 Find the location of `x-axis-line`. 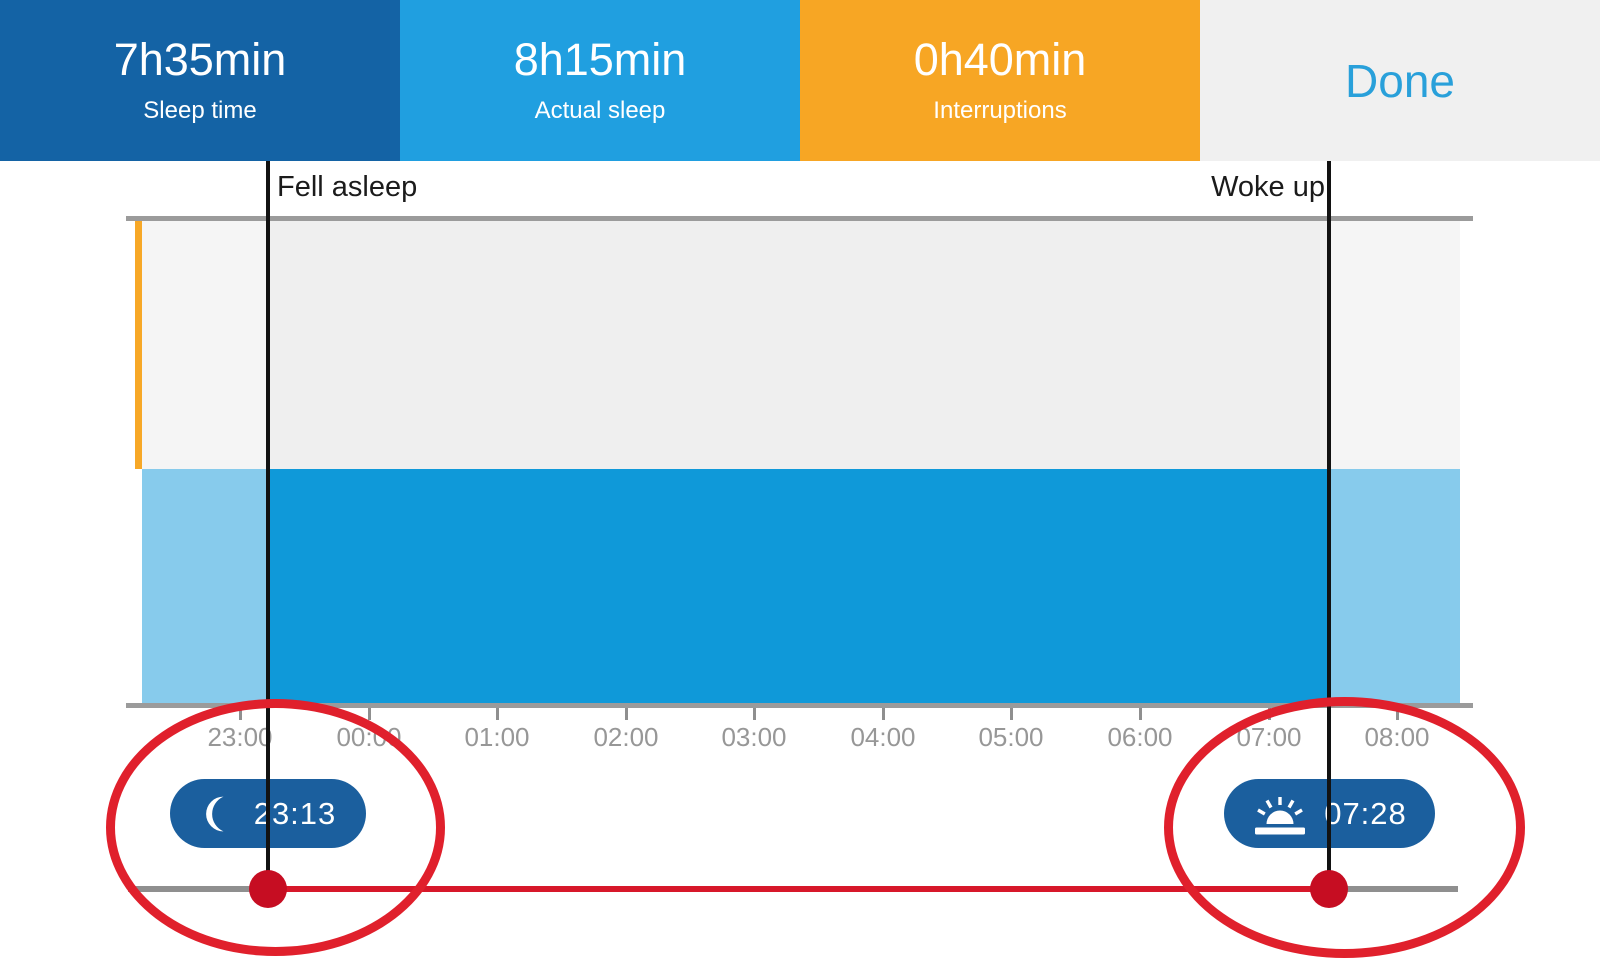

x-axis-line is located at coordinates (799, 705).